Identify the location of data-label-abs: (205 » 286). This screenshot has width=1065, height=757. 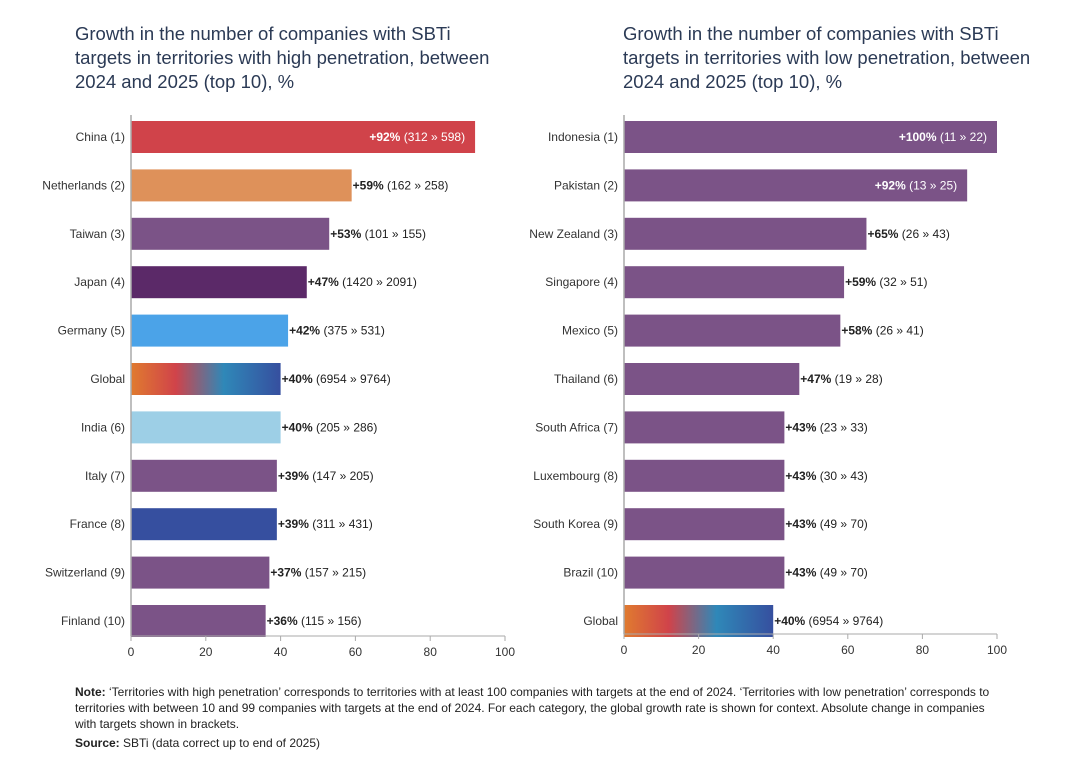
(345, 427).